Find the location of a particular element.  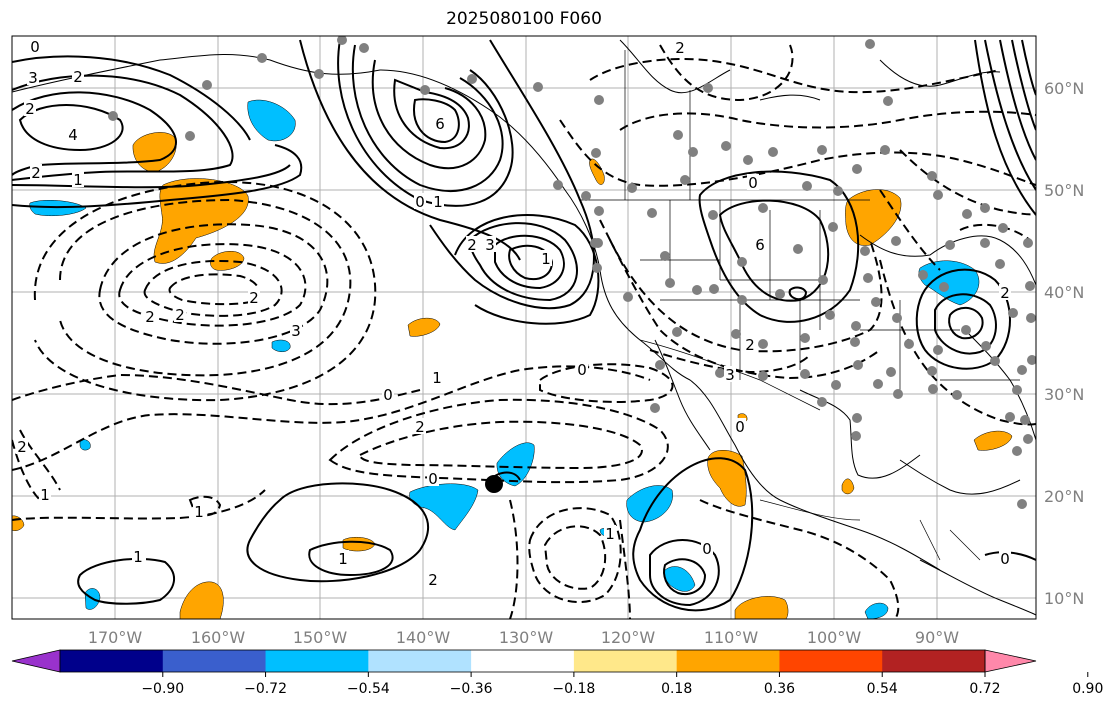

contour-label: 4 is located at coordinates (73, 135).